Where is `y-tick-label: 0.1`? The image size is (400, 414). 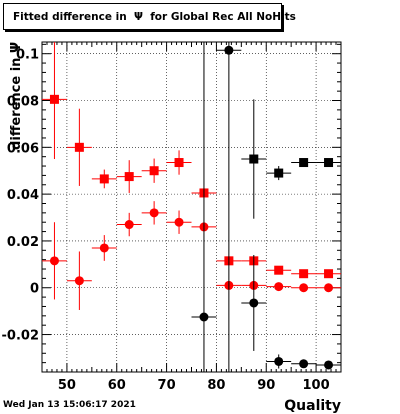 y-tick-label: 0.1 is located at coordinates (27, 55).